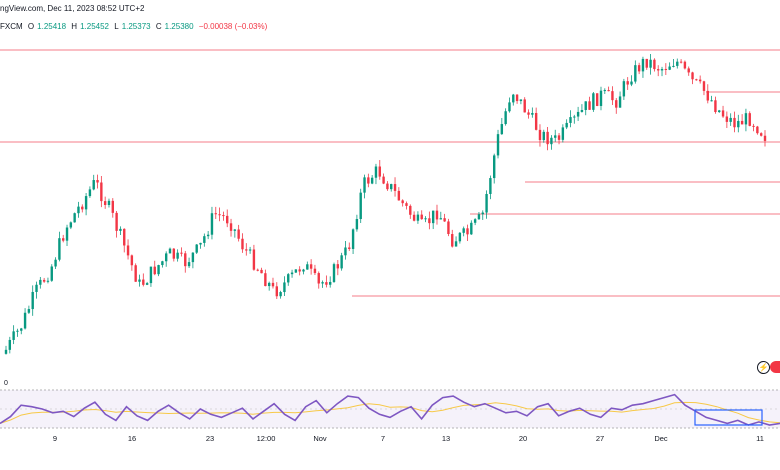 This screenshot has width=780, height=470. Describe the element at coordinates (94, 26) in the screenshot. I see `high-value: 1.25452` at that location.